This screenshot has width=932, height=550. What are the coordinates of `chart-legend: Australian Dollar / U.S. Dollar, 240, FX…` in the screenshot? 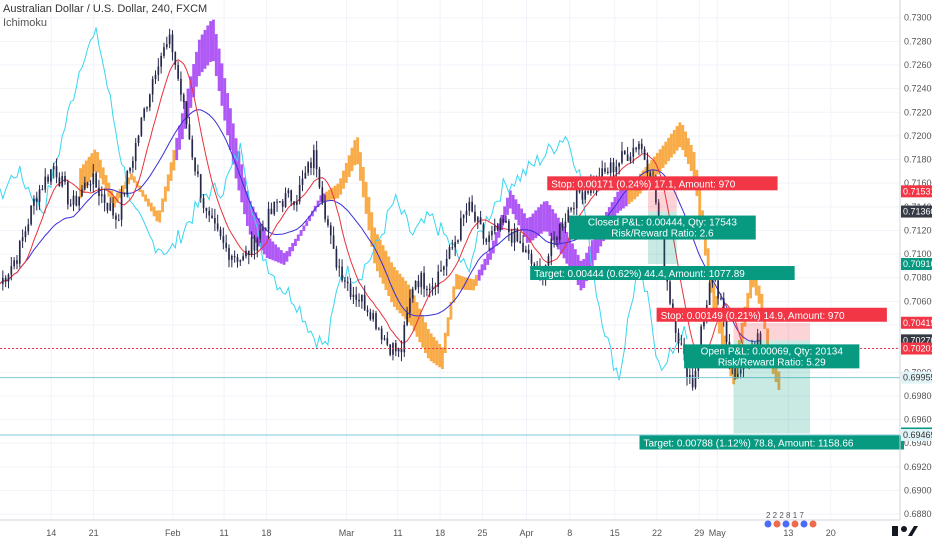 It's located at (105, 16).